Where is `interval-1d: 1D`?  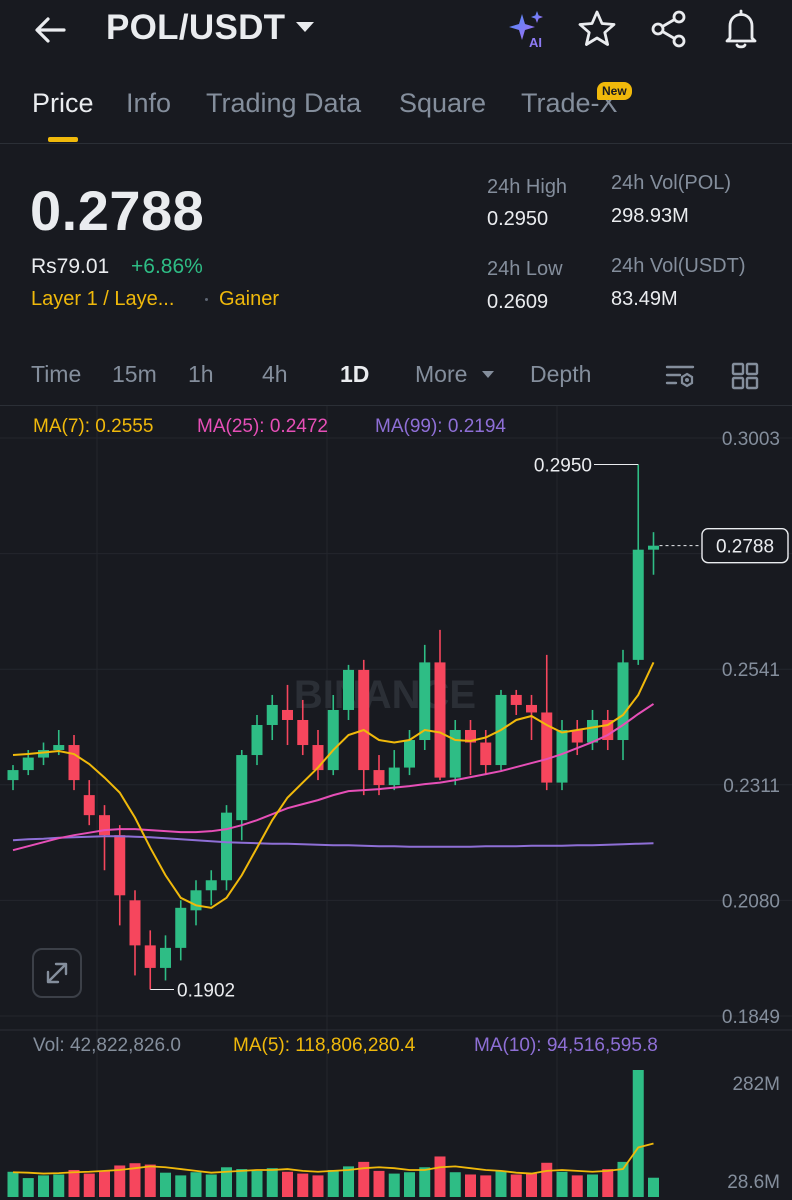 interval-1d: 1D is located at coordinates (355, 374).